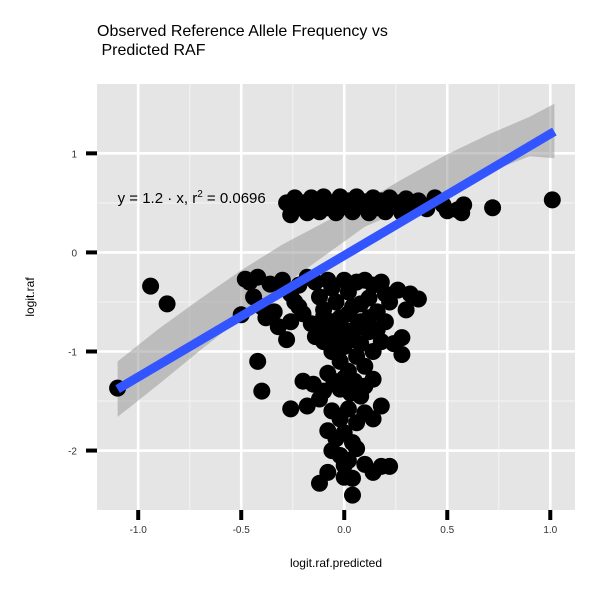 The height and width of the screenshot is (600, 600). What do you see at coordinates (447, 530) in the screenshot?
I see `x-tick-label: 0.5` at bounding box center [447, 530].